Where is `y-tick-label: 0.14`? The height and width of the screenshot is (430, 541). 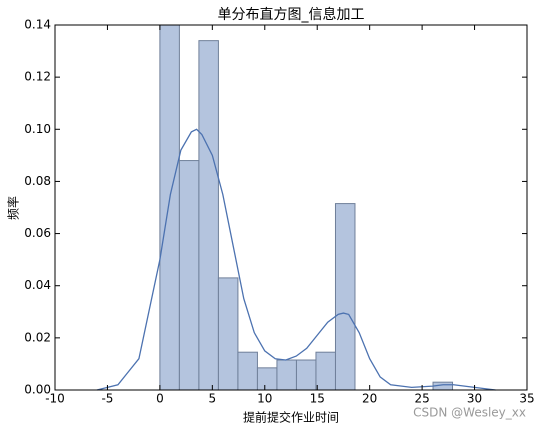
y-tick-label: 0.14 is located at coordinates (37, 25).